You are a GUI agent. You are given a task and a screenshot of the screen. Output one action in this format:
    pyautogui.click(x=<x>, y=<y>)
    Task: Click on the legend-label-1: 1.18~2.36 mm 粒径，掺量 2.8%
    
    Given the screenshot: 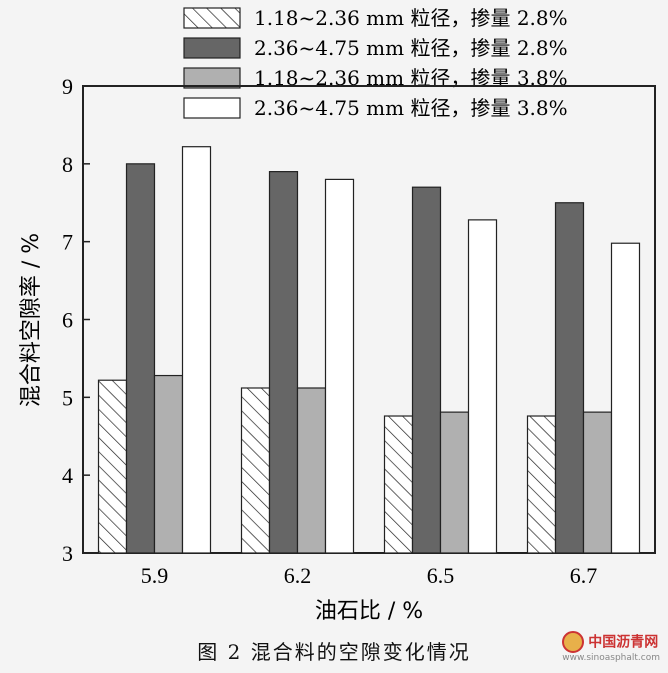 What is the action you would take?
    pyautogui.click(x=411, y=18)
    